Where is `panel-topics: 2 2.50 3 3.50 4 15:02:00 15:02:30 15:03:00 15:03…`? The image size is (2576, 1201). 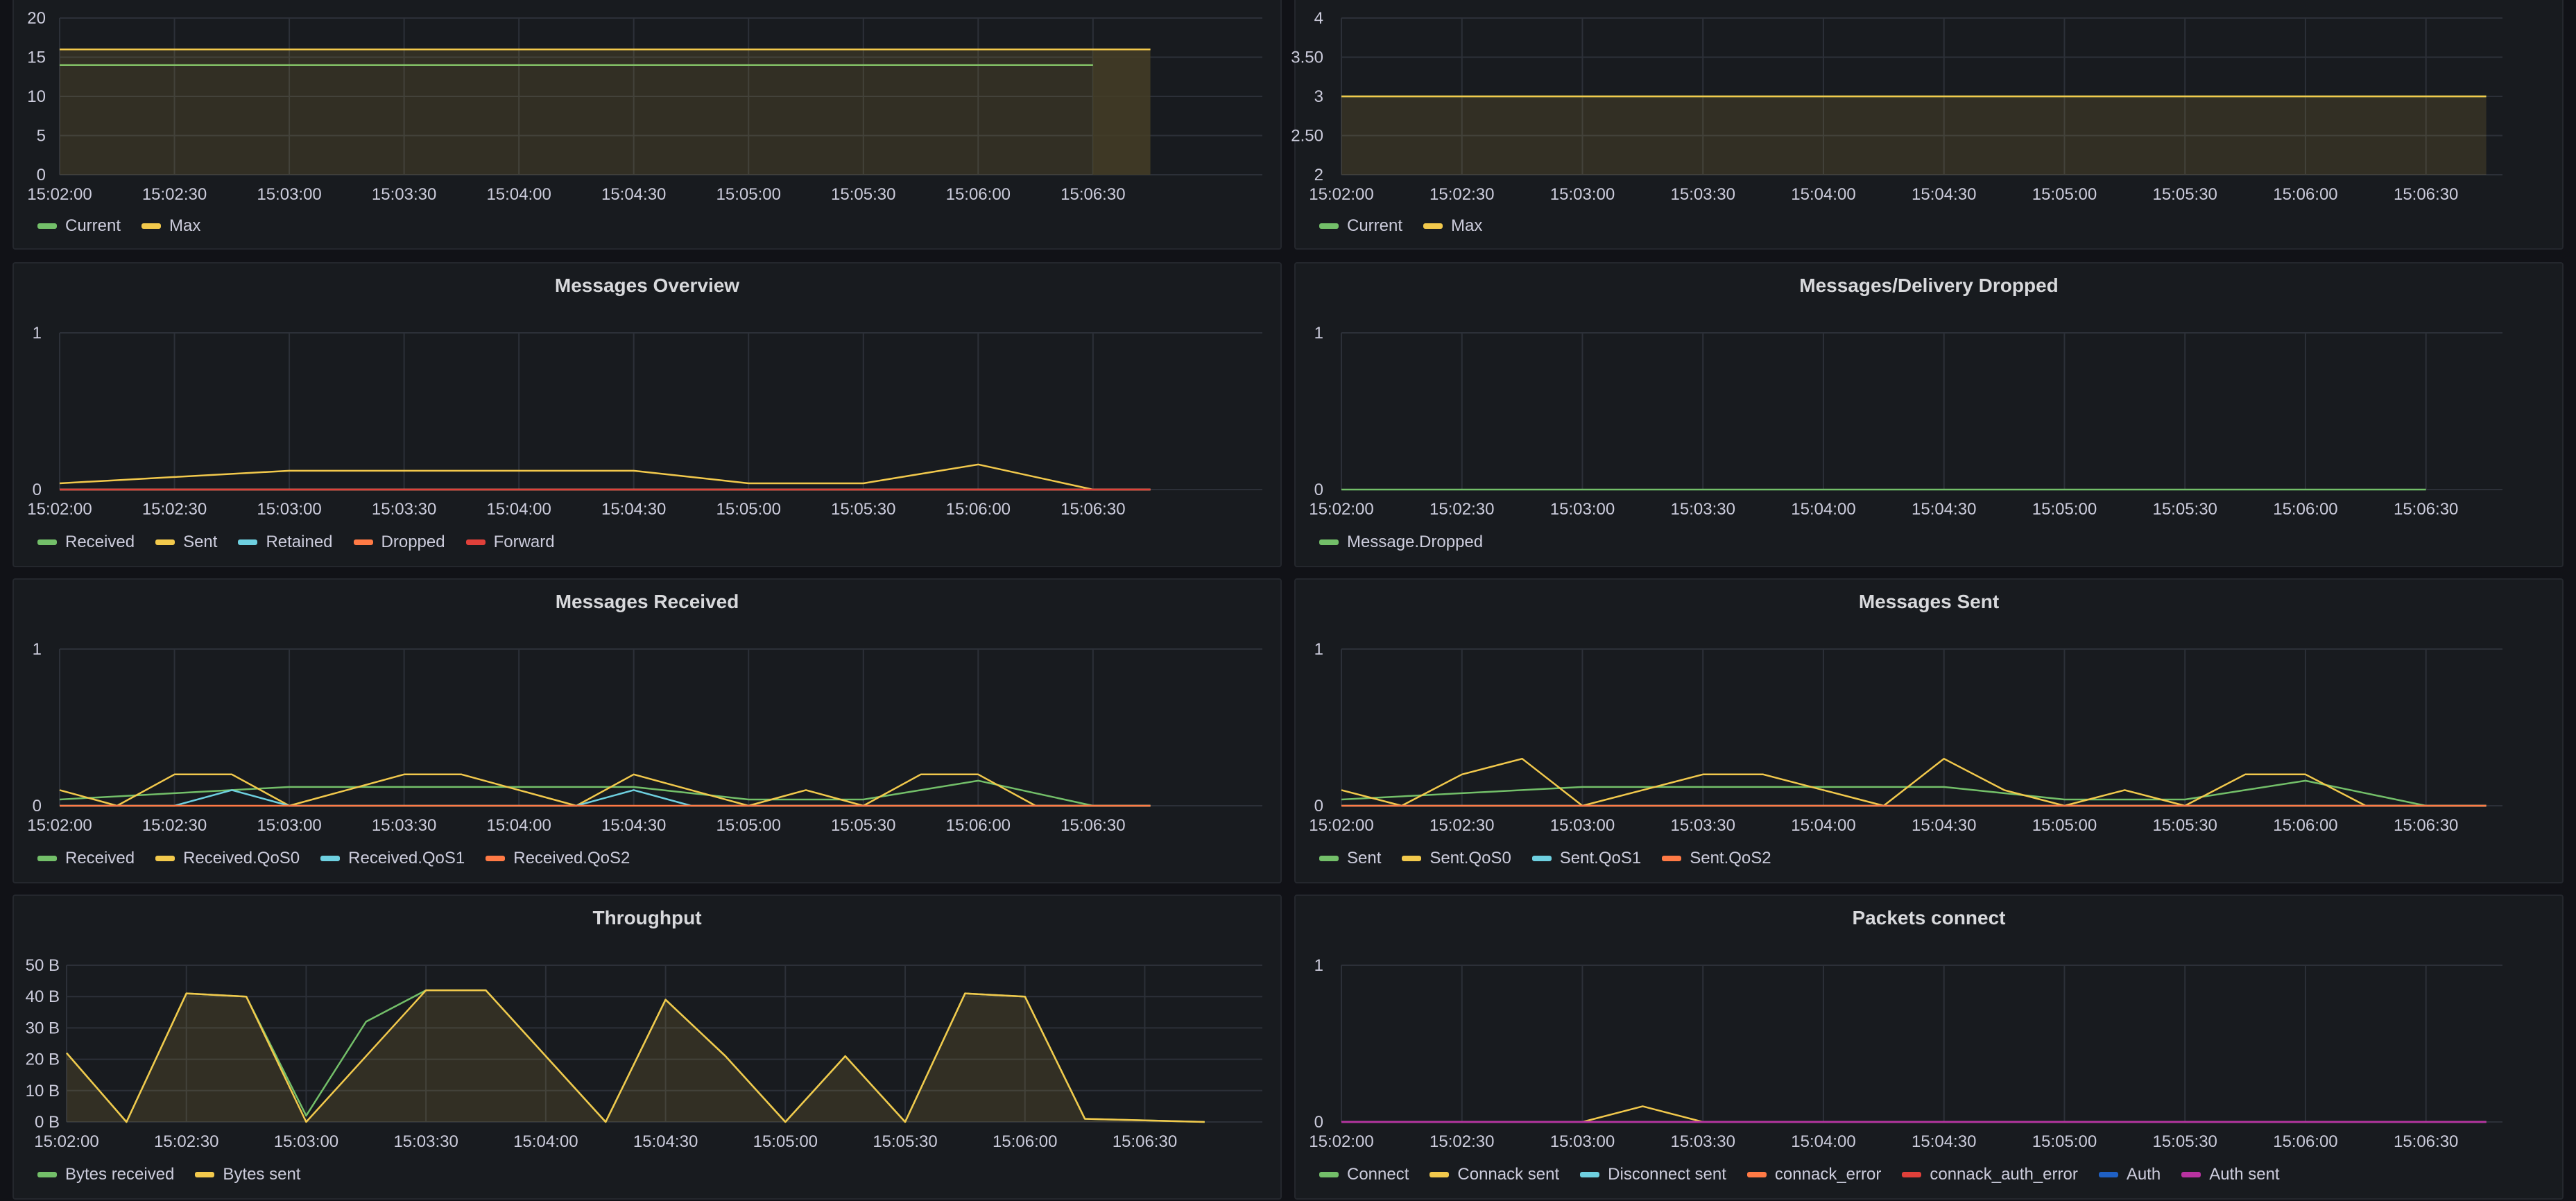
panel-topics: 2 2.50 3 3.50 4 15:02:00 15:02:30 15:03:00 15:03… is located at coordinates (1927, 125).